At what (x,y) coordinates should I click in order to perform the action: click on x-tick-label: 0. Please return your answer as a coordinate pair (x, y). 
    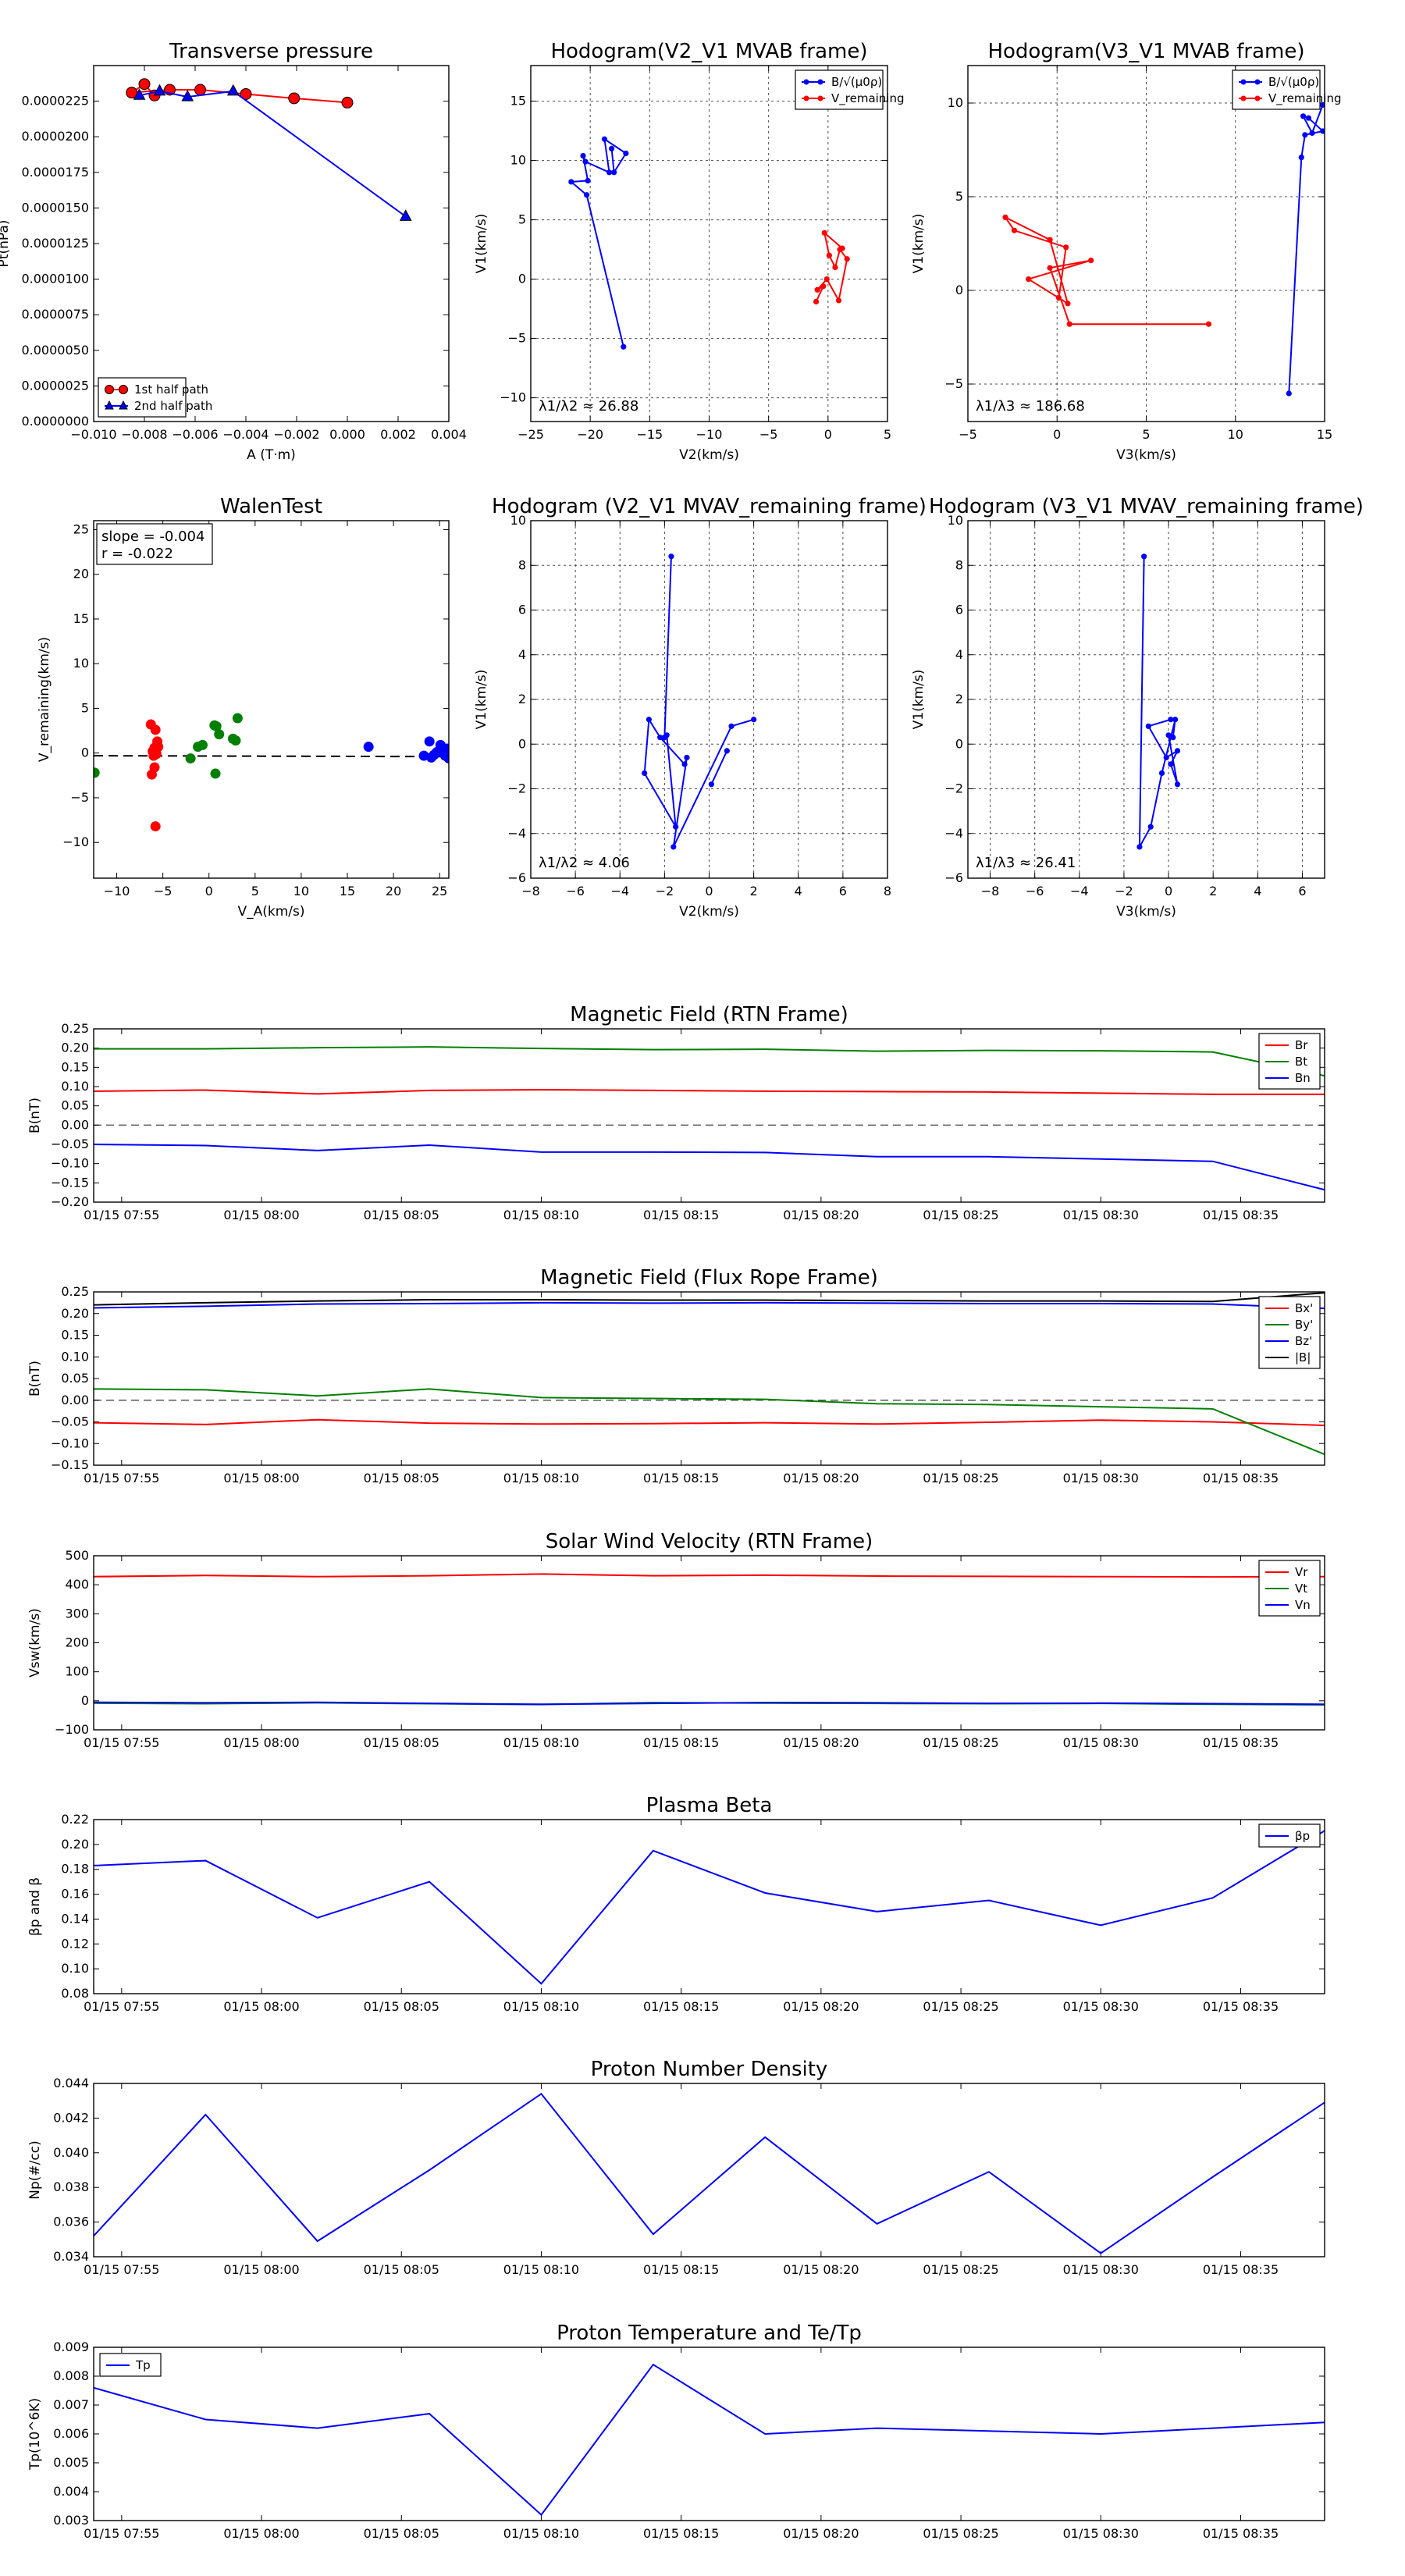
    Looking at the image, I should click on (1168, 891).